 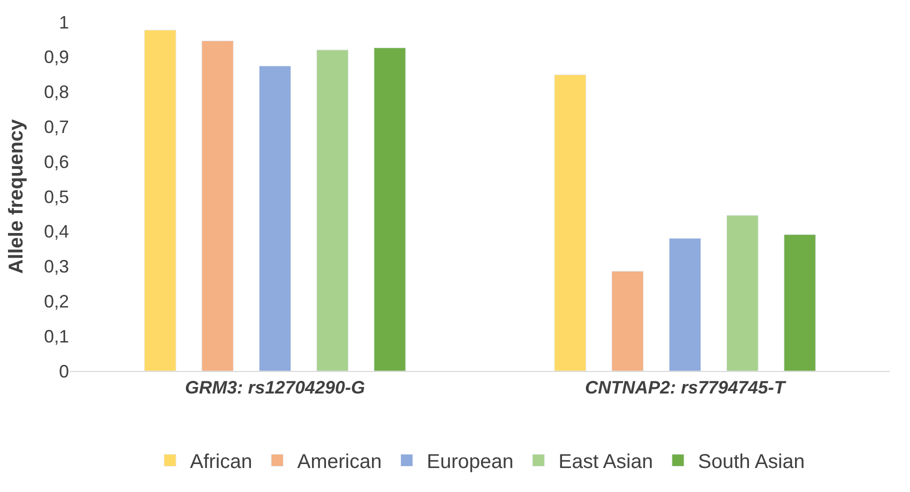 I want to click on legend-label: African, so click(x=221, y=462).